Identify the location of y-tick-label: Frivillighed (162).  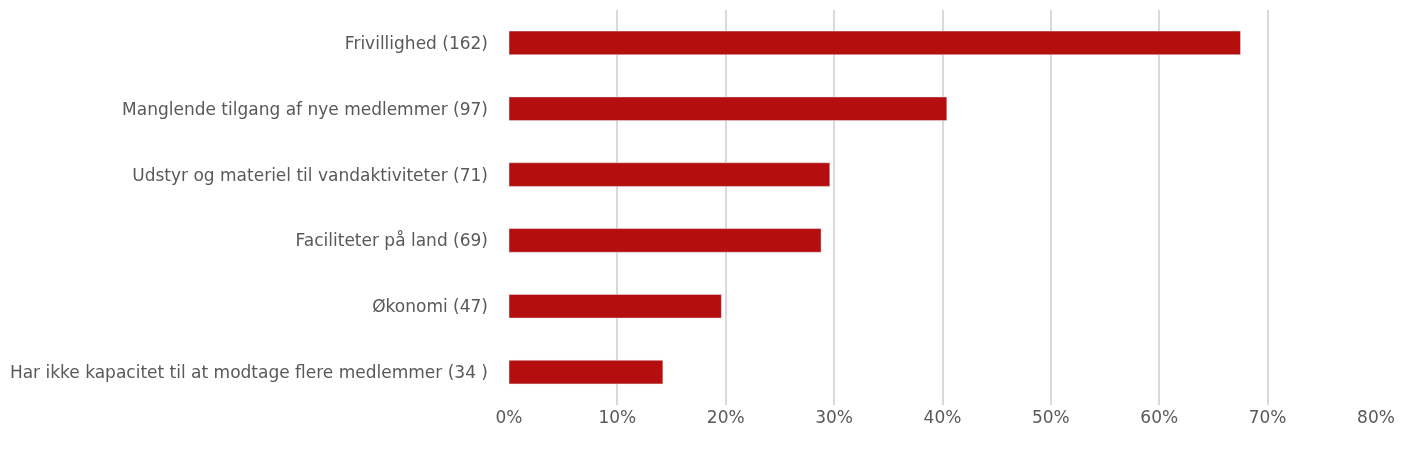
(416, 42).